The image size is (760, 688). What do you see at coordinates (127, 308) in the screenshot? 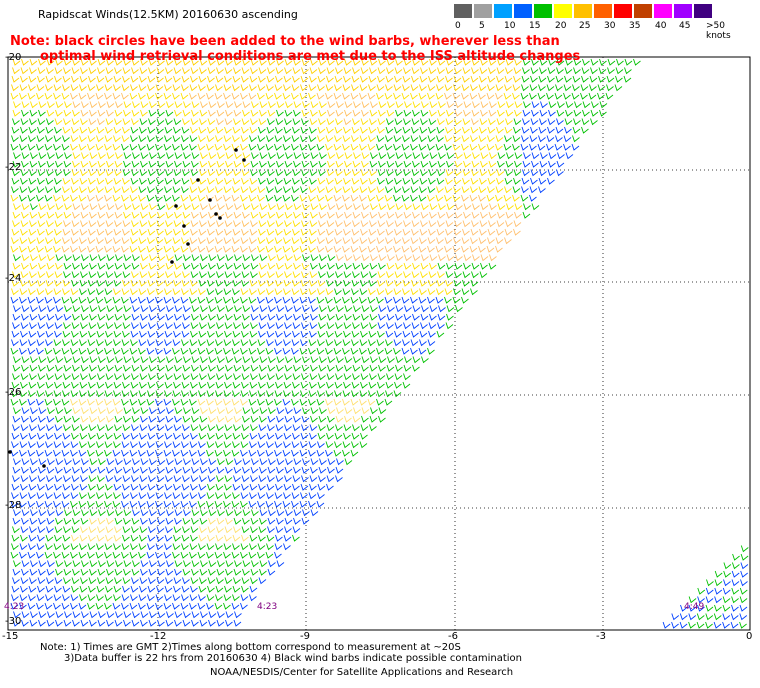
I see `contamination-markers` at bounding box center [127, 308].